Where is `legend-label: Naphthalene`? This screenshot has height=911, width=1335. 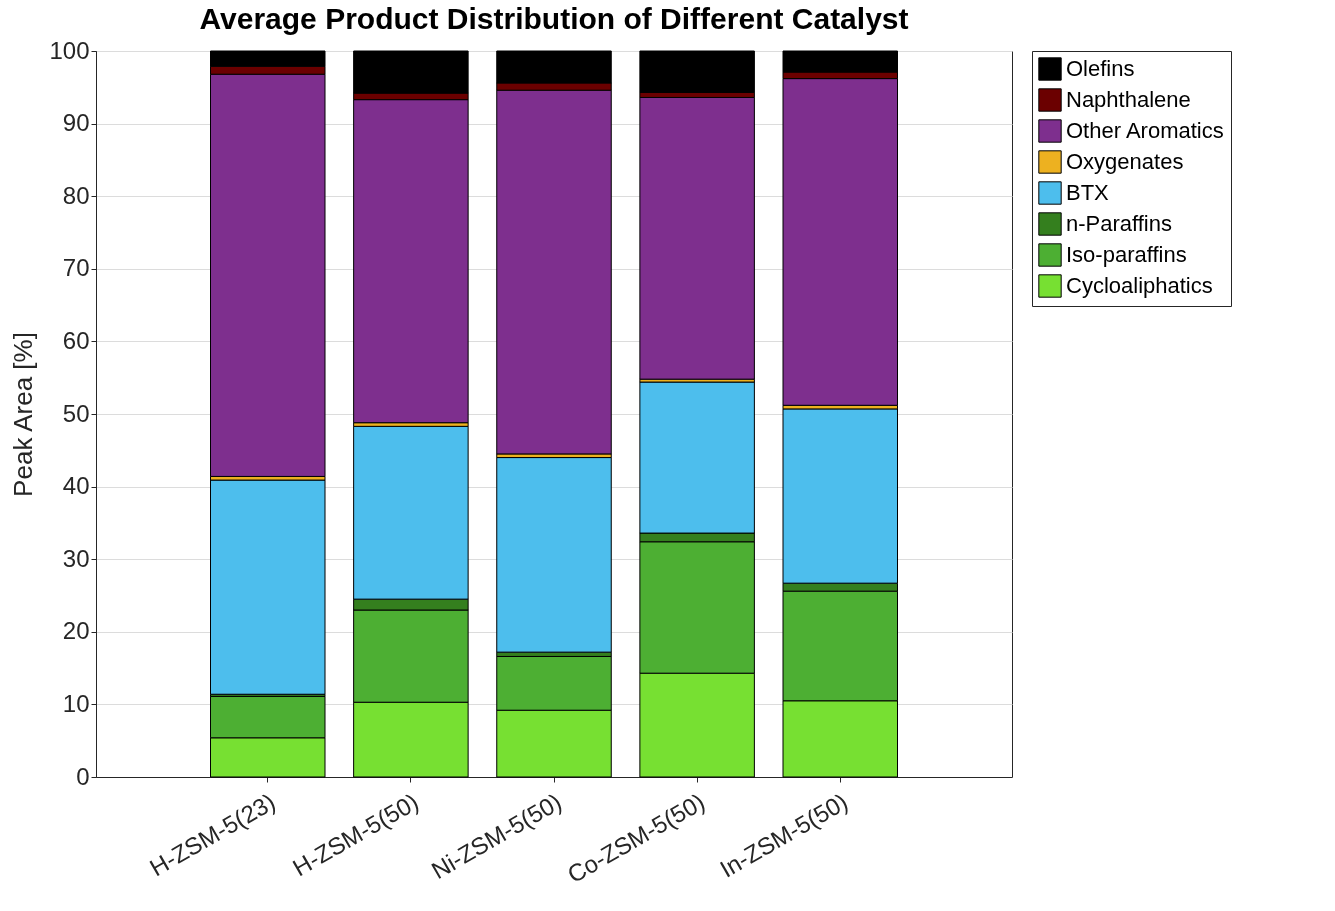 legend-label: Naphthalene is located at coordinates (1128, 99).